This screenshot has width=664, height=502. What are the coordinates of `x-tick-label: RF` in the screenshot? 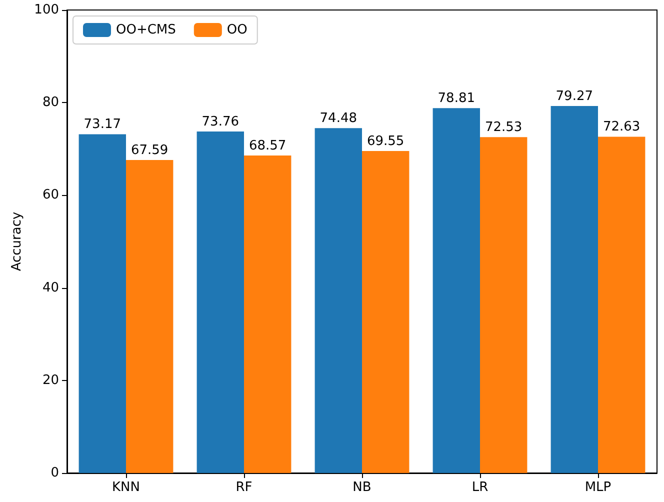 It's located at (244, 487).